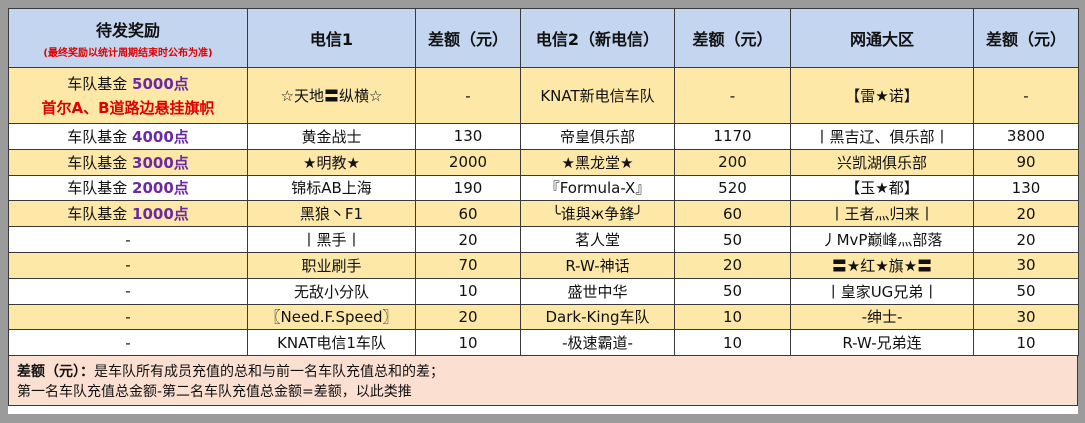 This screenshot has height=423, width=1085. Describe the element at coordinates (468, 214) in the screenshot. I see `telecom1-diff: 60` at that location.